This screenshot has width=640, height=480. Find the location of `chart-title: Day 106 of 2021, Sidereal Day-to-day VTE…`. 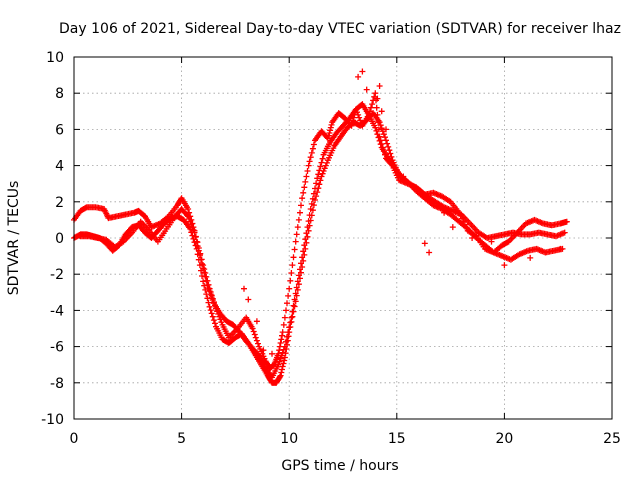

chart-title: Day 106 of 2021, Sidereal Day-to-day VTE… is located at coordinates (340, 29).